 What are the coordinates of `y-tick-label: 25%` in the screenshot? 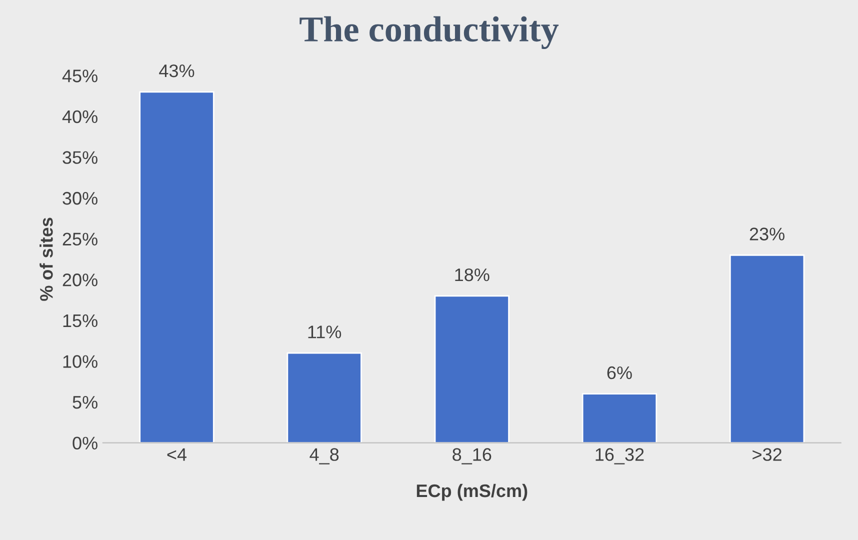 It's located at (80, 239).